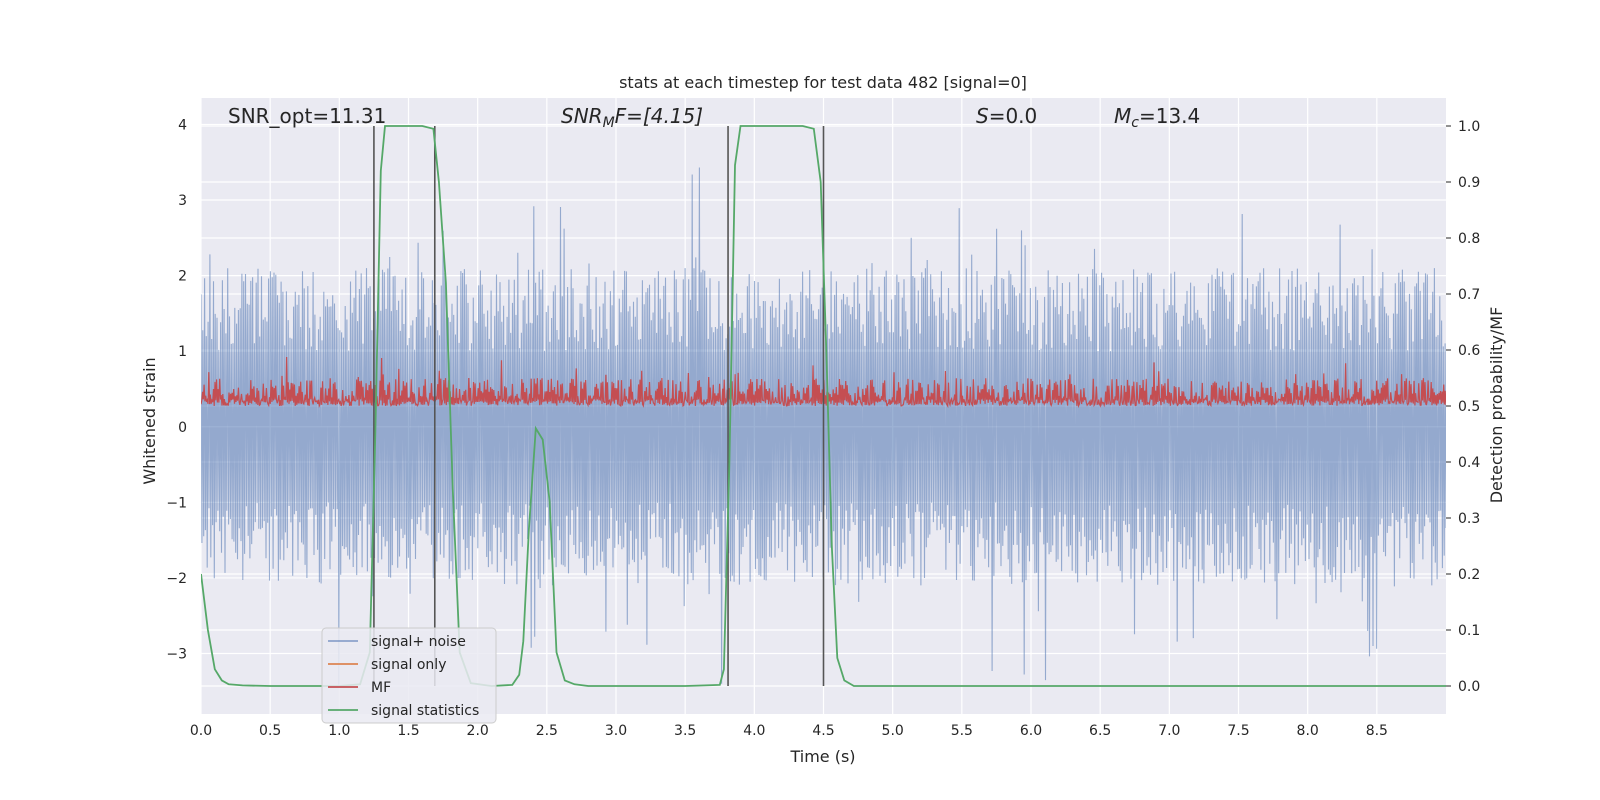 This screenshot has height=800, width=1600. Describe the element at coordinates (425, 711) in the screenshot. I see `legend-label-signal-statistics: signal statistics` at that location.